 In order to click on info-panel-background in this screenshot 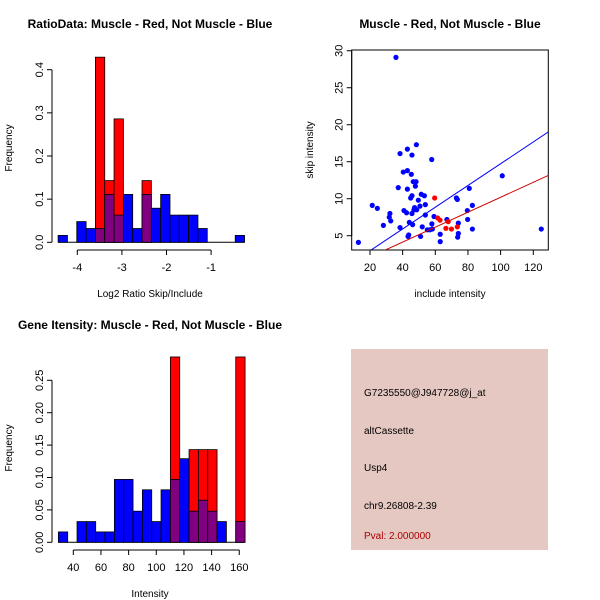, I will do `click(449, 449)`.